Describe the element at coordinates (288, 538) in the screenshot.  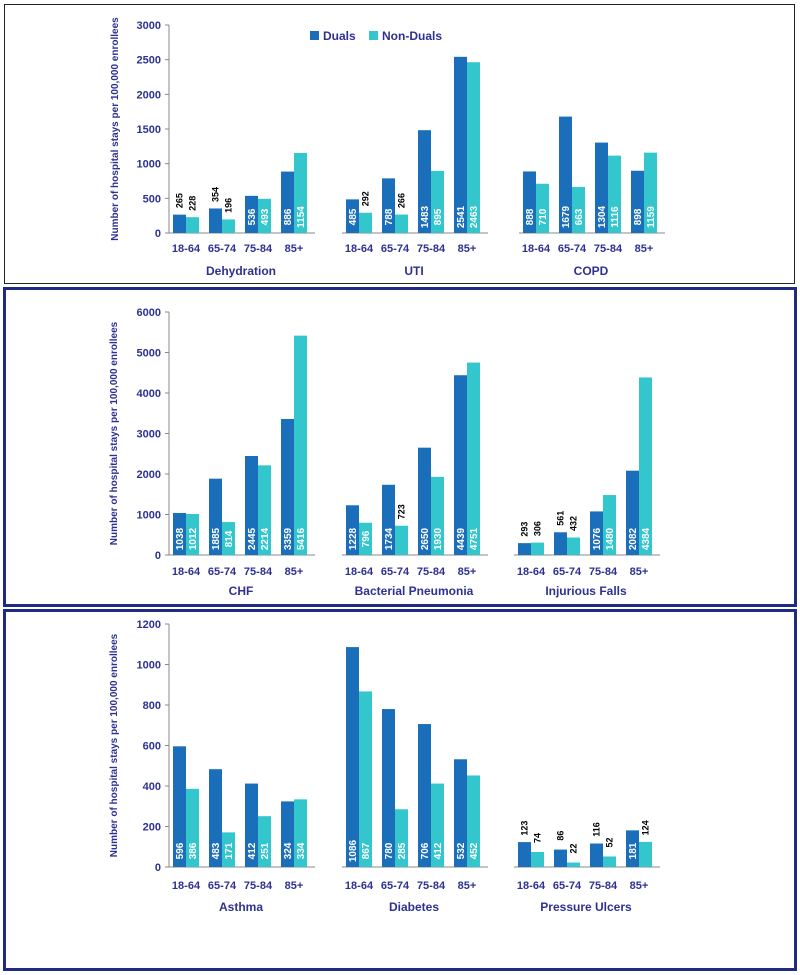
I see `data-label: 3359` at that location.